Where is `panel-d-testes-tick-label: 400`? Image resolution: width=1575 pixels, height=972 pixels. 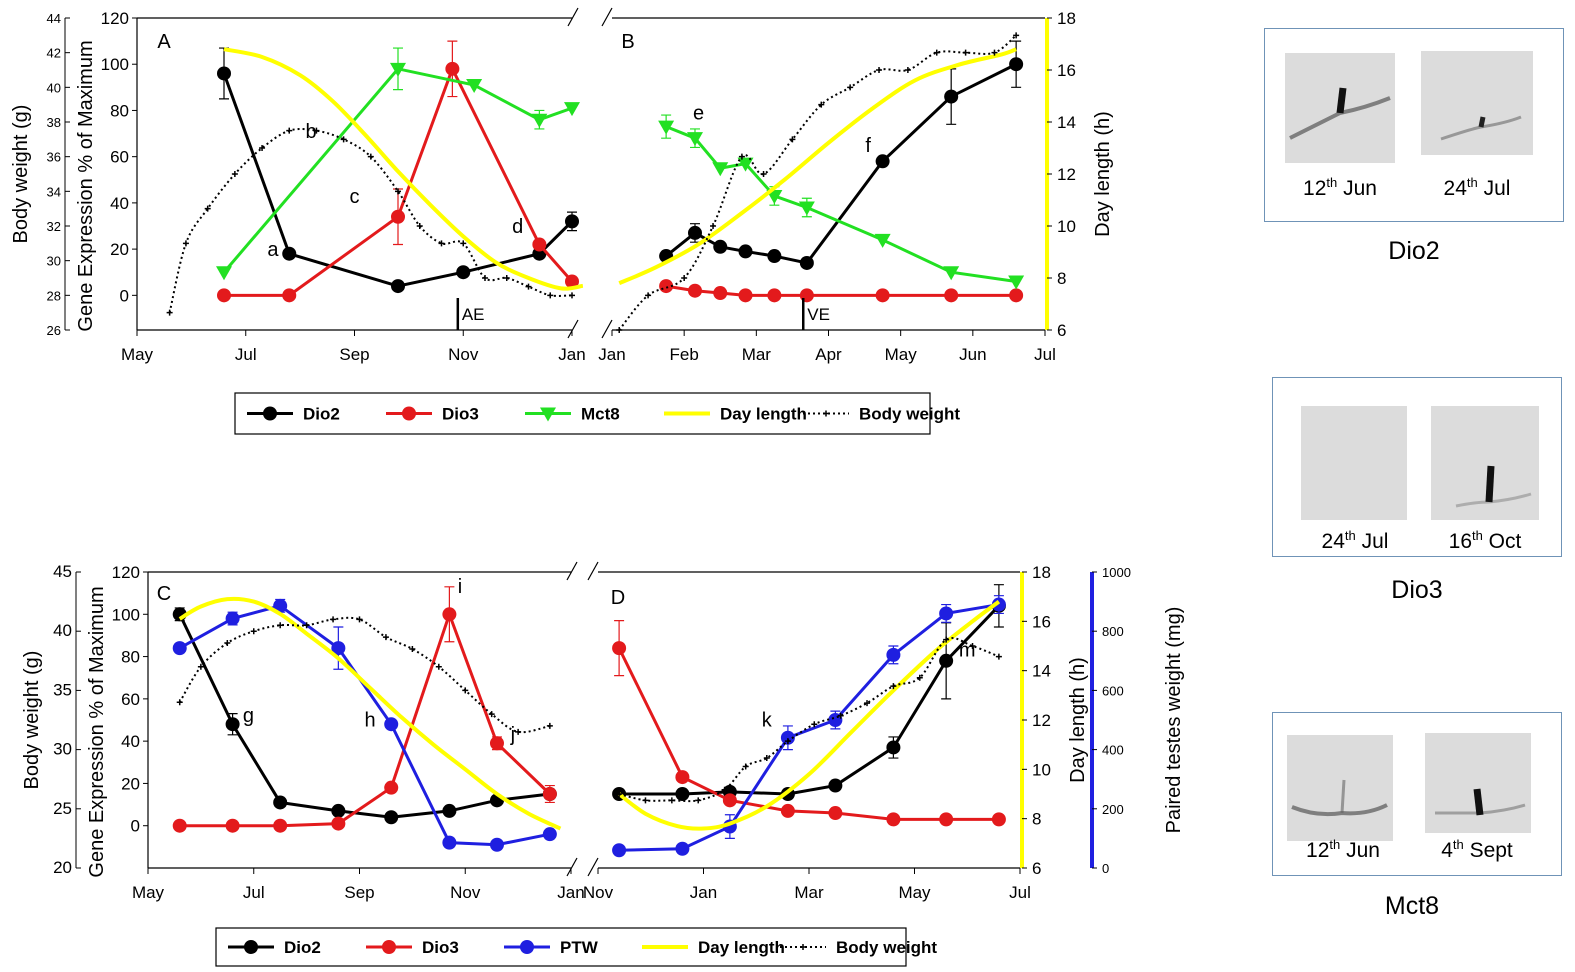
panel-d-testes-tick-label: 400 is located at coordinates (1113, 750).